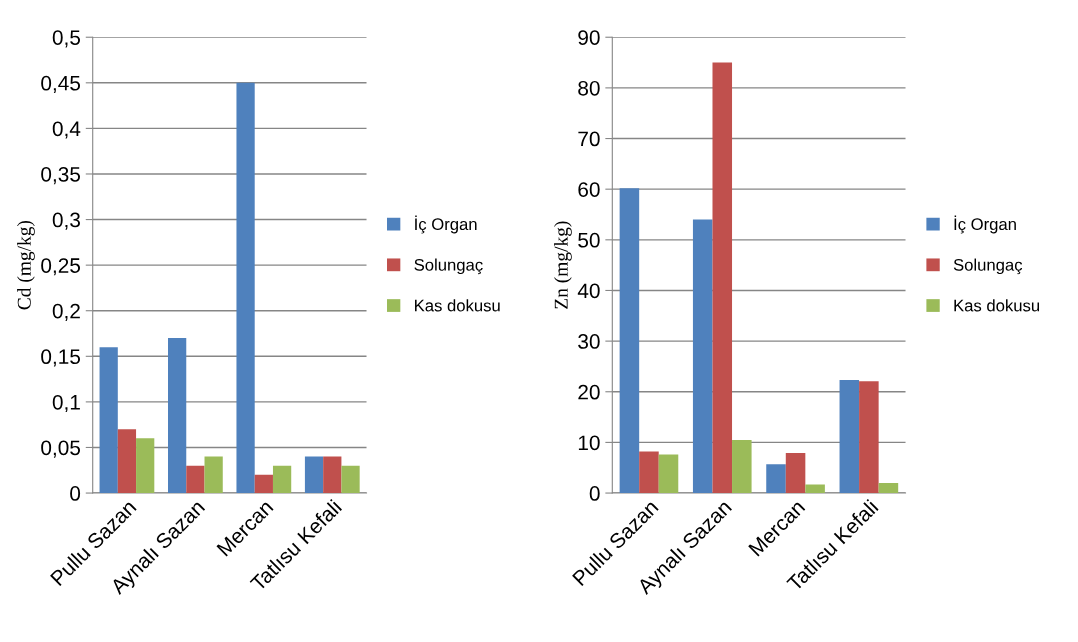 This screenshot has height=642, width=1078. Describe the element at coordinates (66, 39) in the screenshot. I see `y-tick-label: 0,5` at that location.